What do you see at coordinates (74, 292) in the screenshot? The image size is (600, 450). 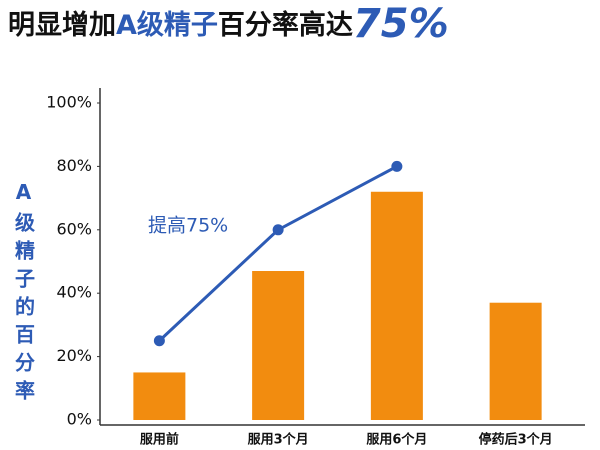 I see `y-tick-label: 40%` at bounding box center [74, 292].